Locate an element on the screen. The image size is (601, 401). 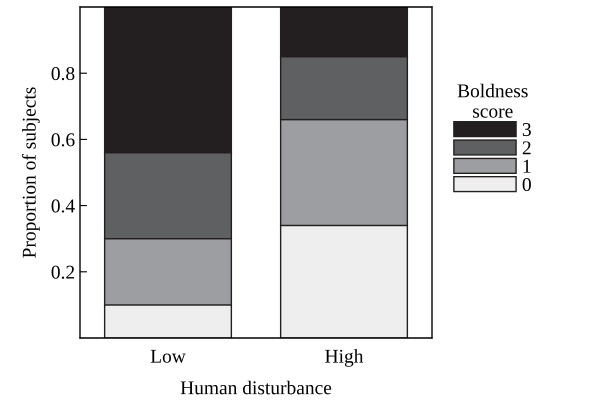
y-tick-label: 0.8 is located at coordinates (63, 73).